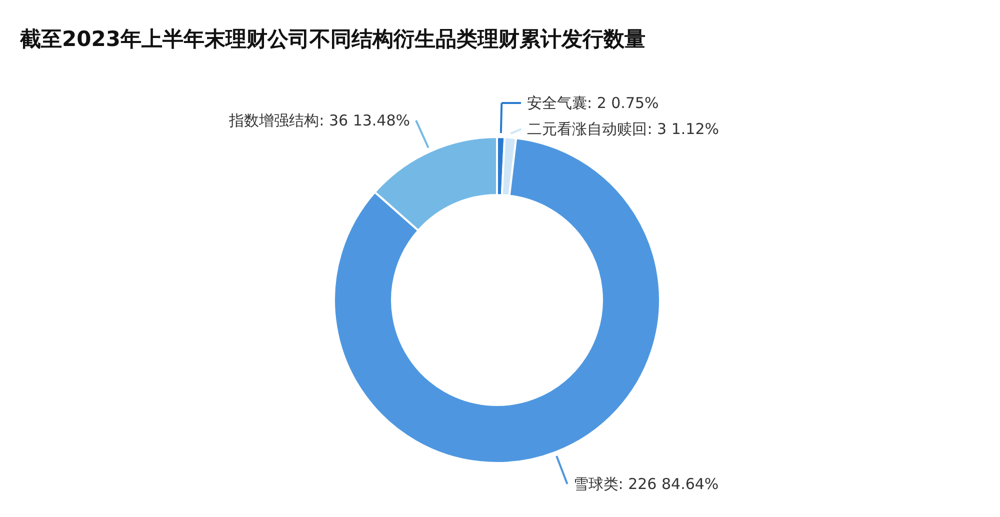 This screenshot has width=1000, height=517. I want to click on chart-title: 截至2023年上半年末理财公司不同结构衍生品类理财累计发行数量, so click(332, 39).